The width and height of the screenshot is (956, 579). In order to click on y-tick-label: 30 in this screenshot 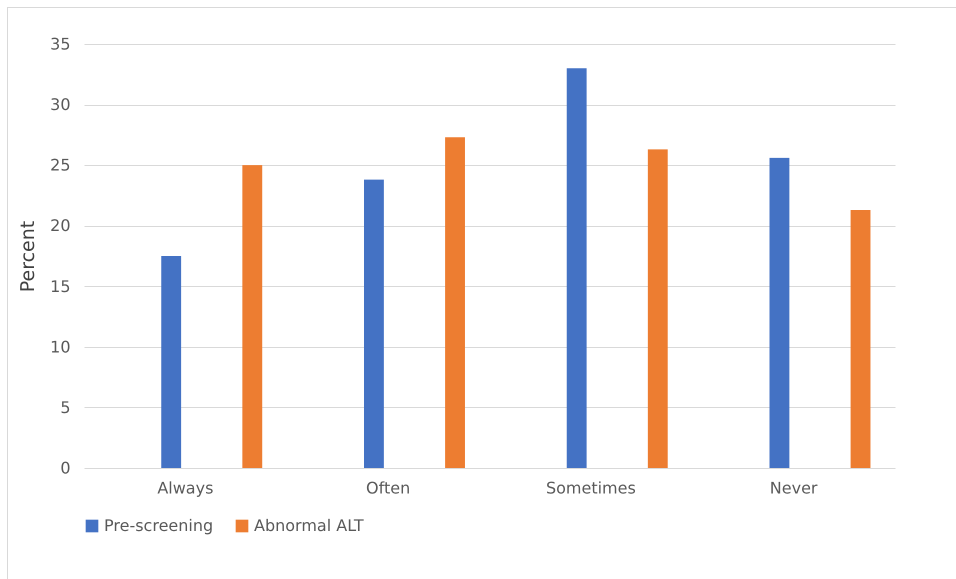, I will do `click(60, 104)`.